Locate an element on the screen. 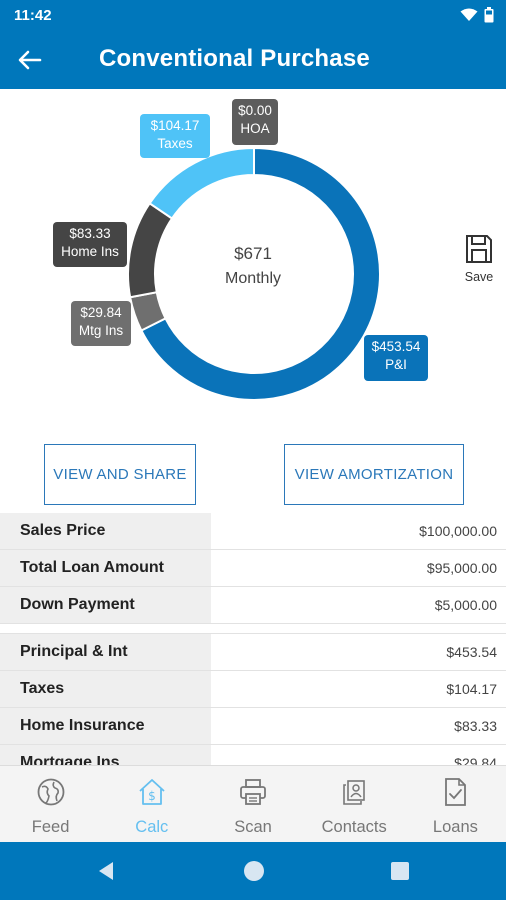 The height and width of the screenshot is (900, 506). nav-item-scan: Scan is located at coordinates (252, 804).